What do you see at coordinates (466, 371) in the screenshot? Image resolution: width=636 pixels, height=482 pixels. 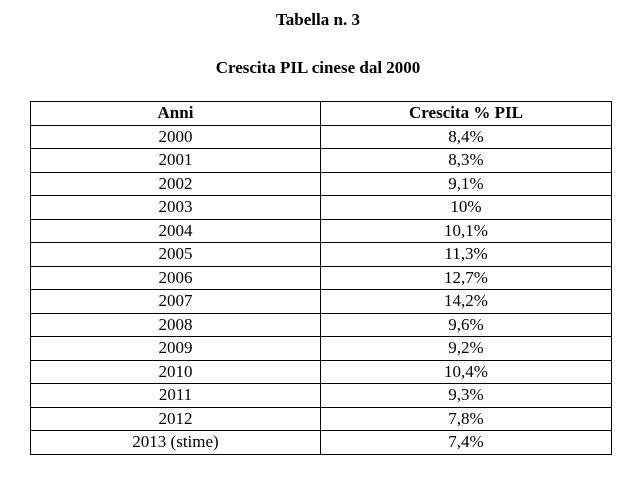 I see `growth-cell: 10,4%` at bounding box center [466, 371].